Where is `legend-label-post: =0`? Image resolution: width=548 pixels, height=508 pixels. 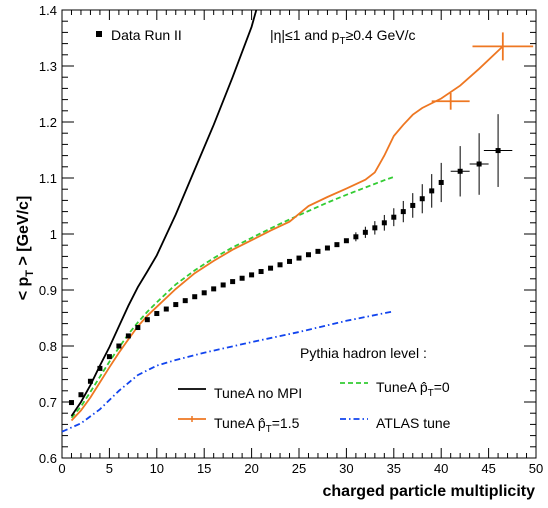 legend-label-post: =0 is located at coordinates (442, 387).